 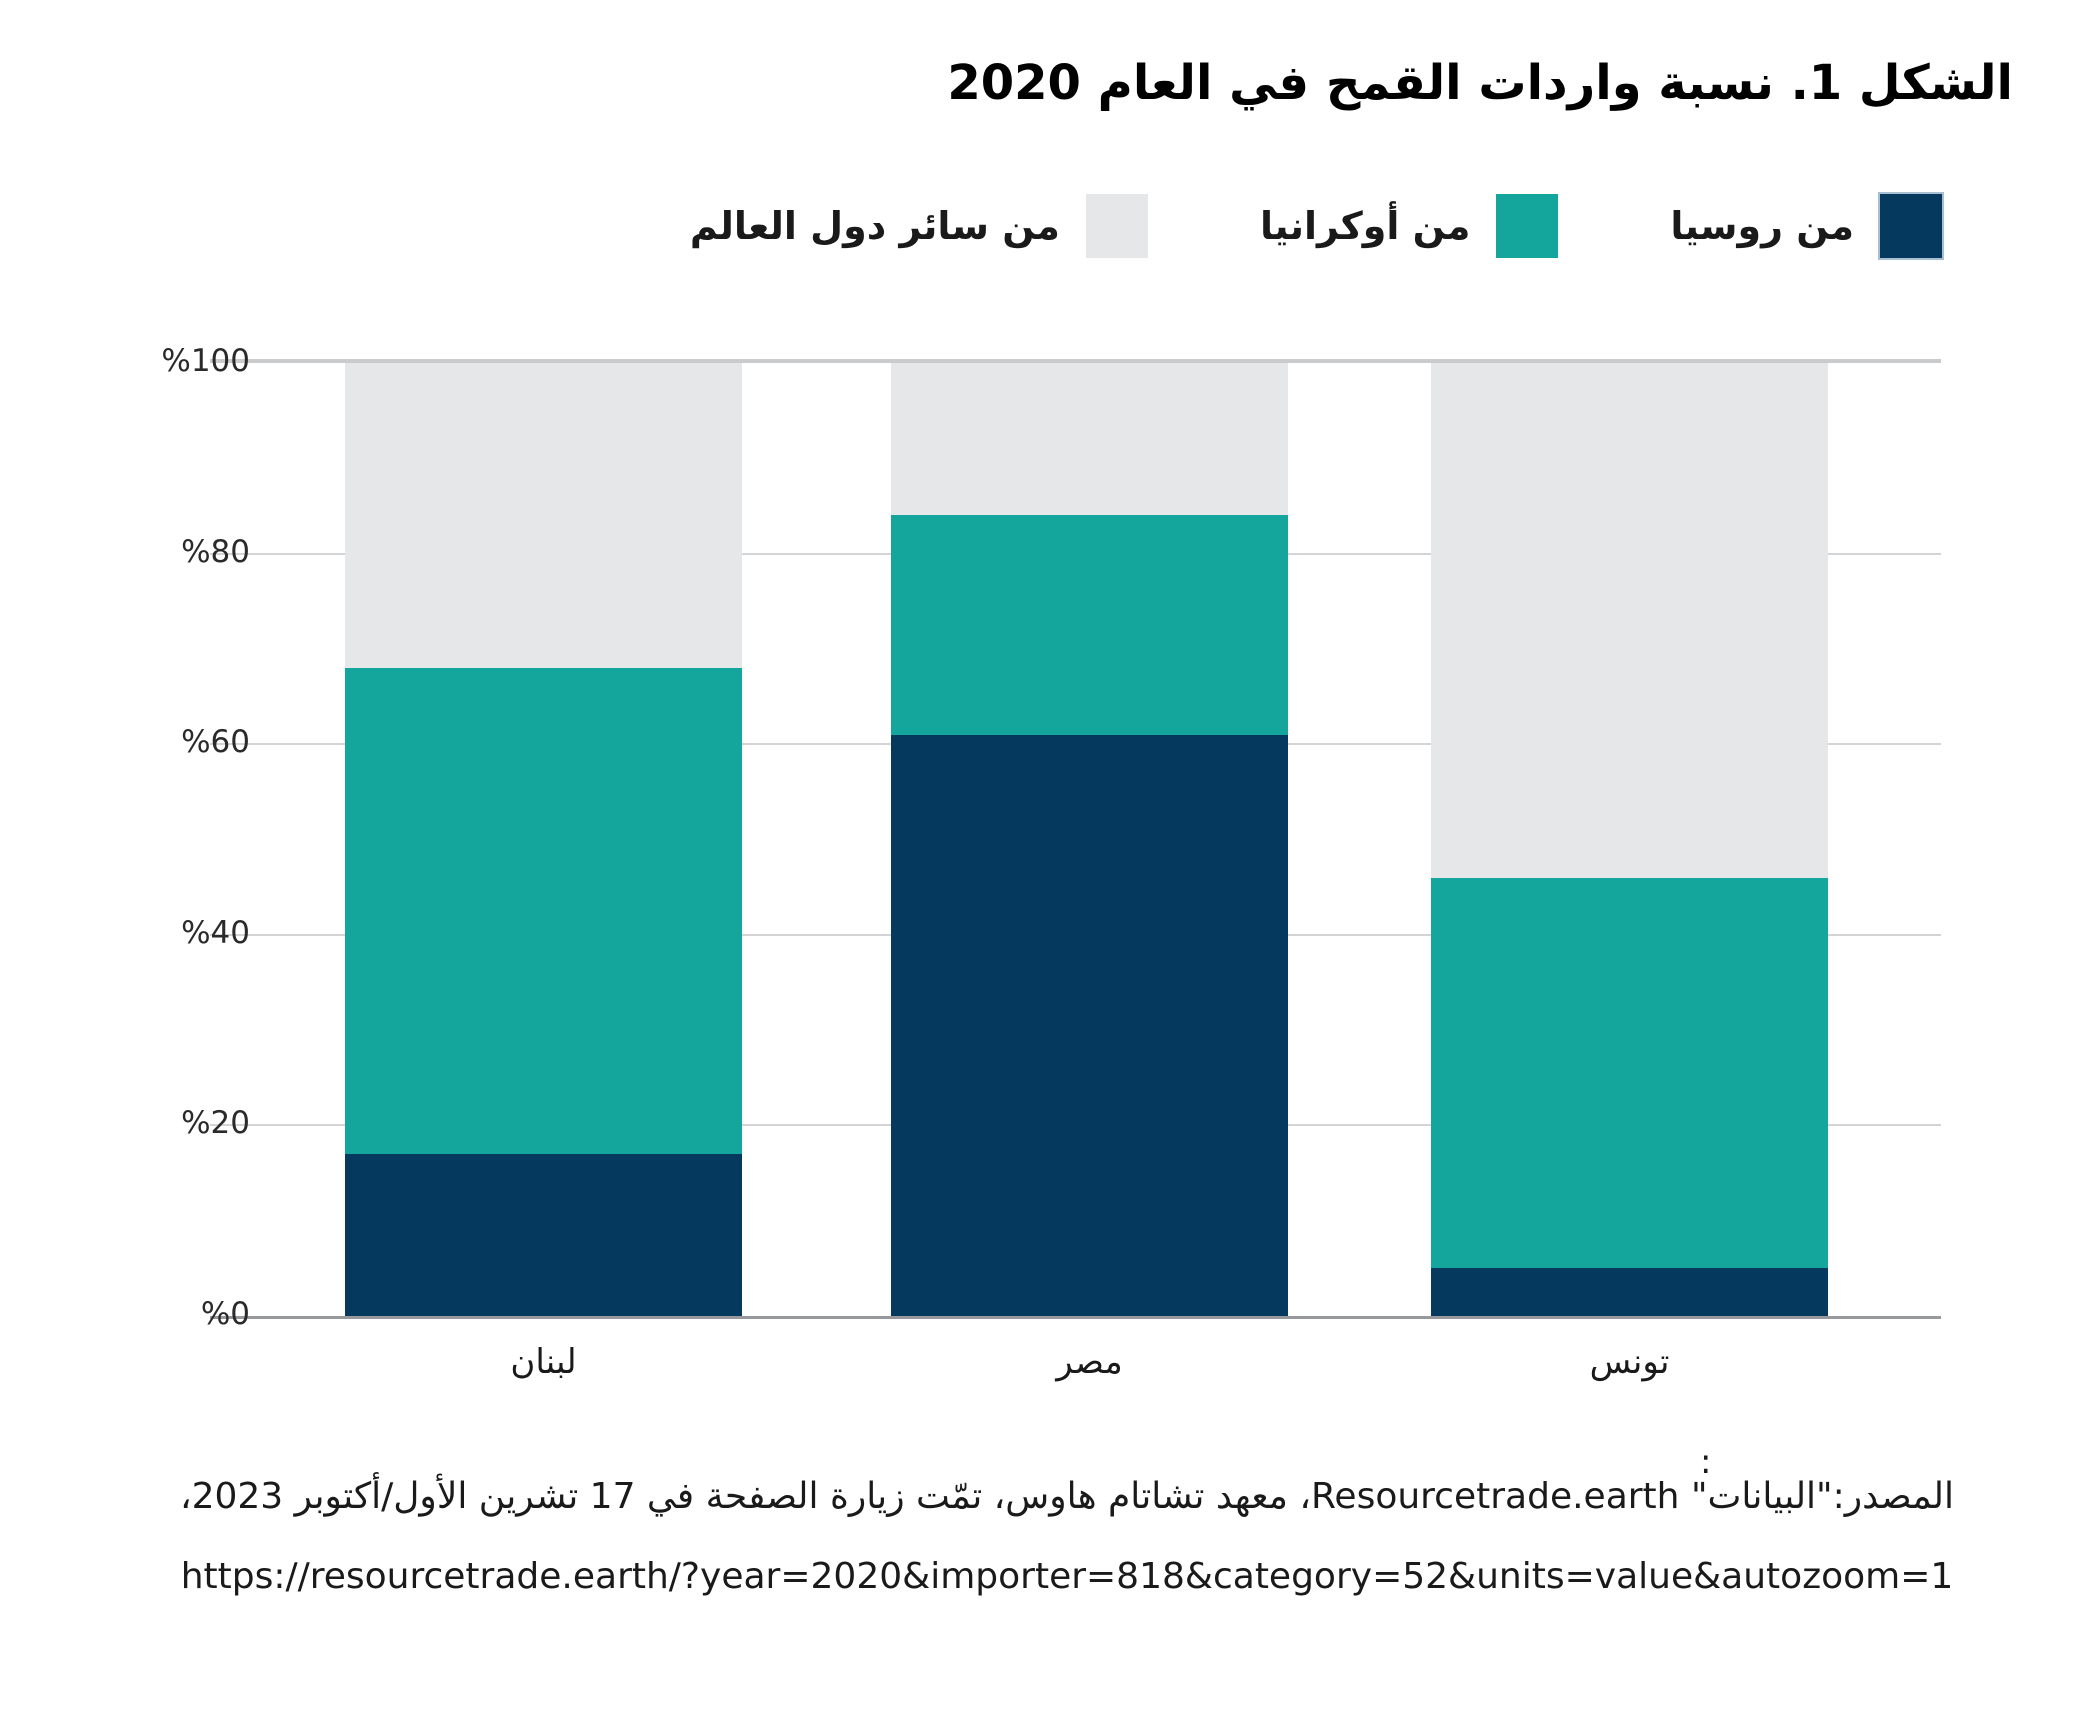 I want to click on legend-label-russia: من روسيا, so click(x=1762, y=226).